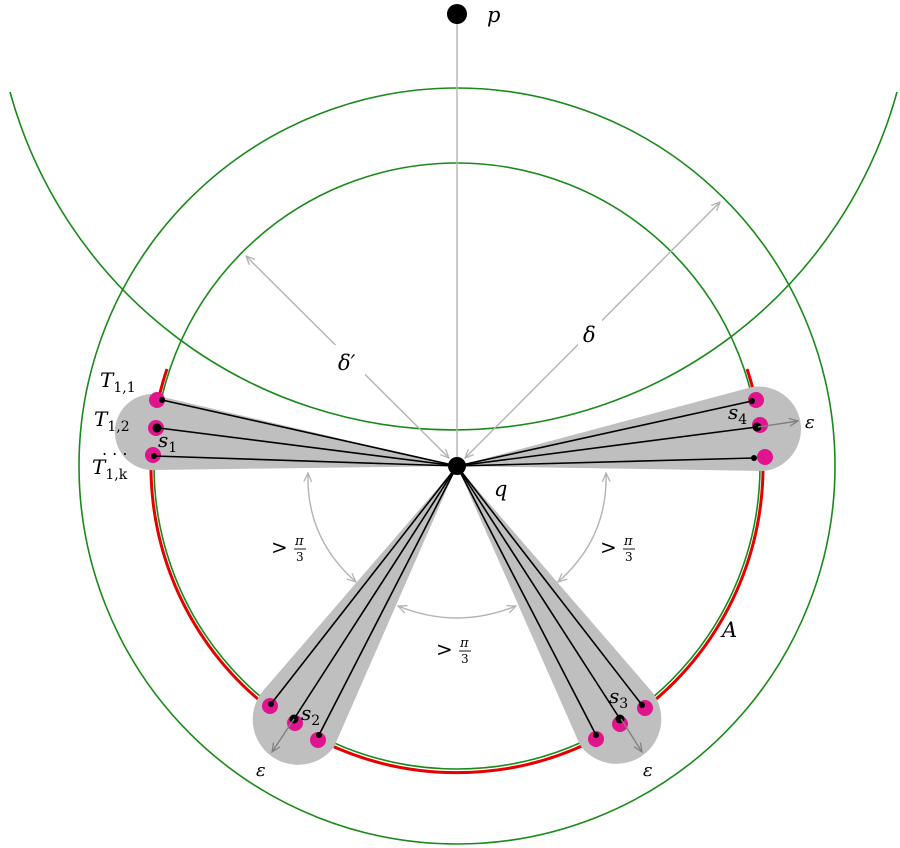  What do you see at coordinates (332, 527) in the screenshot?
I see `angle-arc-left` at bounding box center [332, 527].